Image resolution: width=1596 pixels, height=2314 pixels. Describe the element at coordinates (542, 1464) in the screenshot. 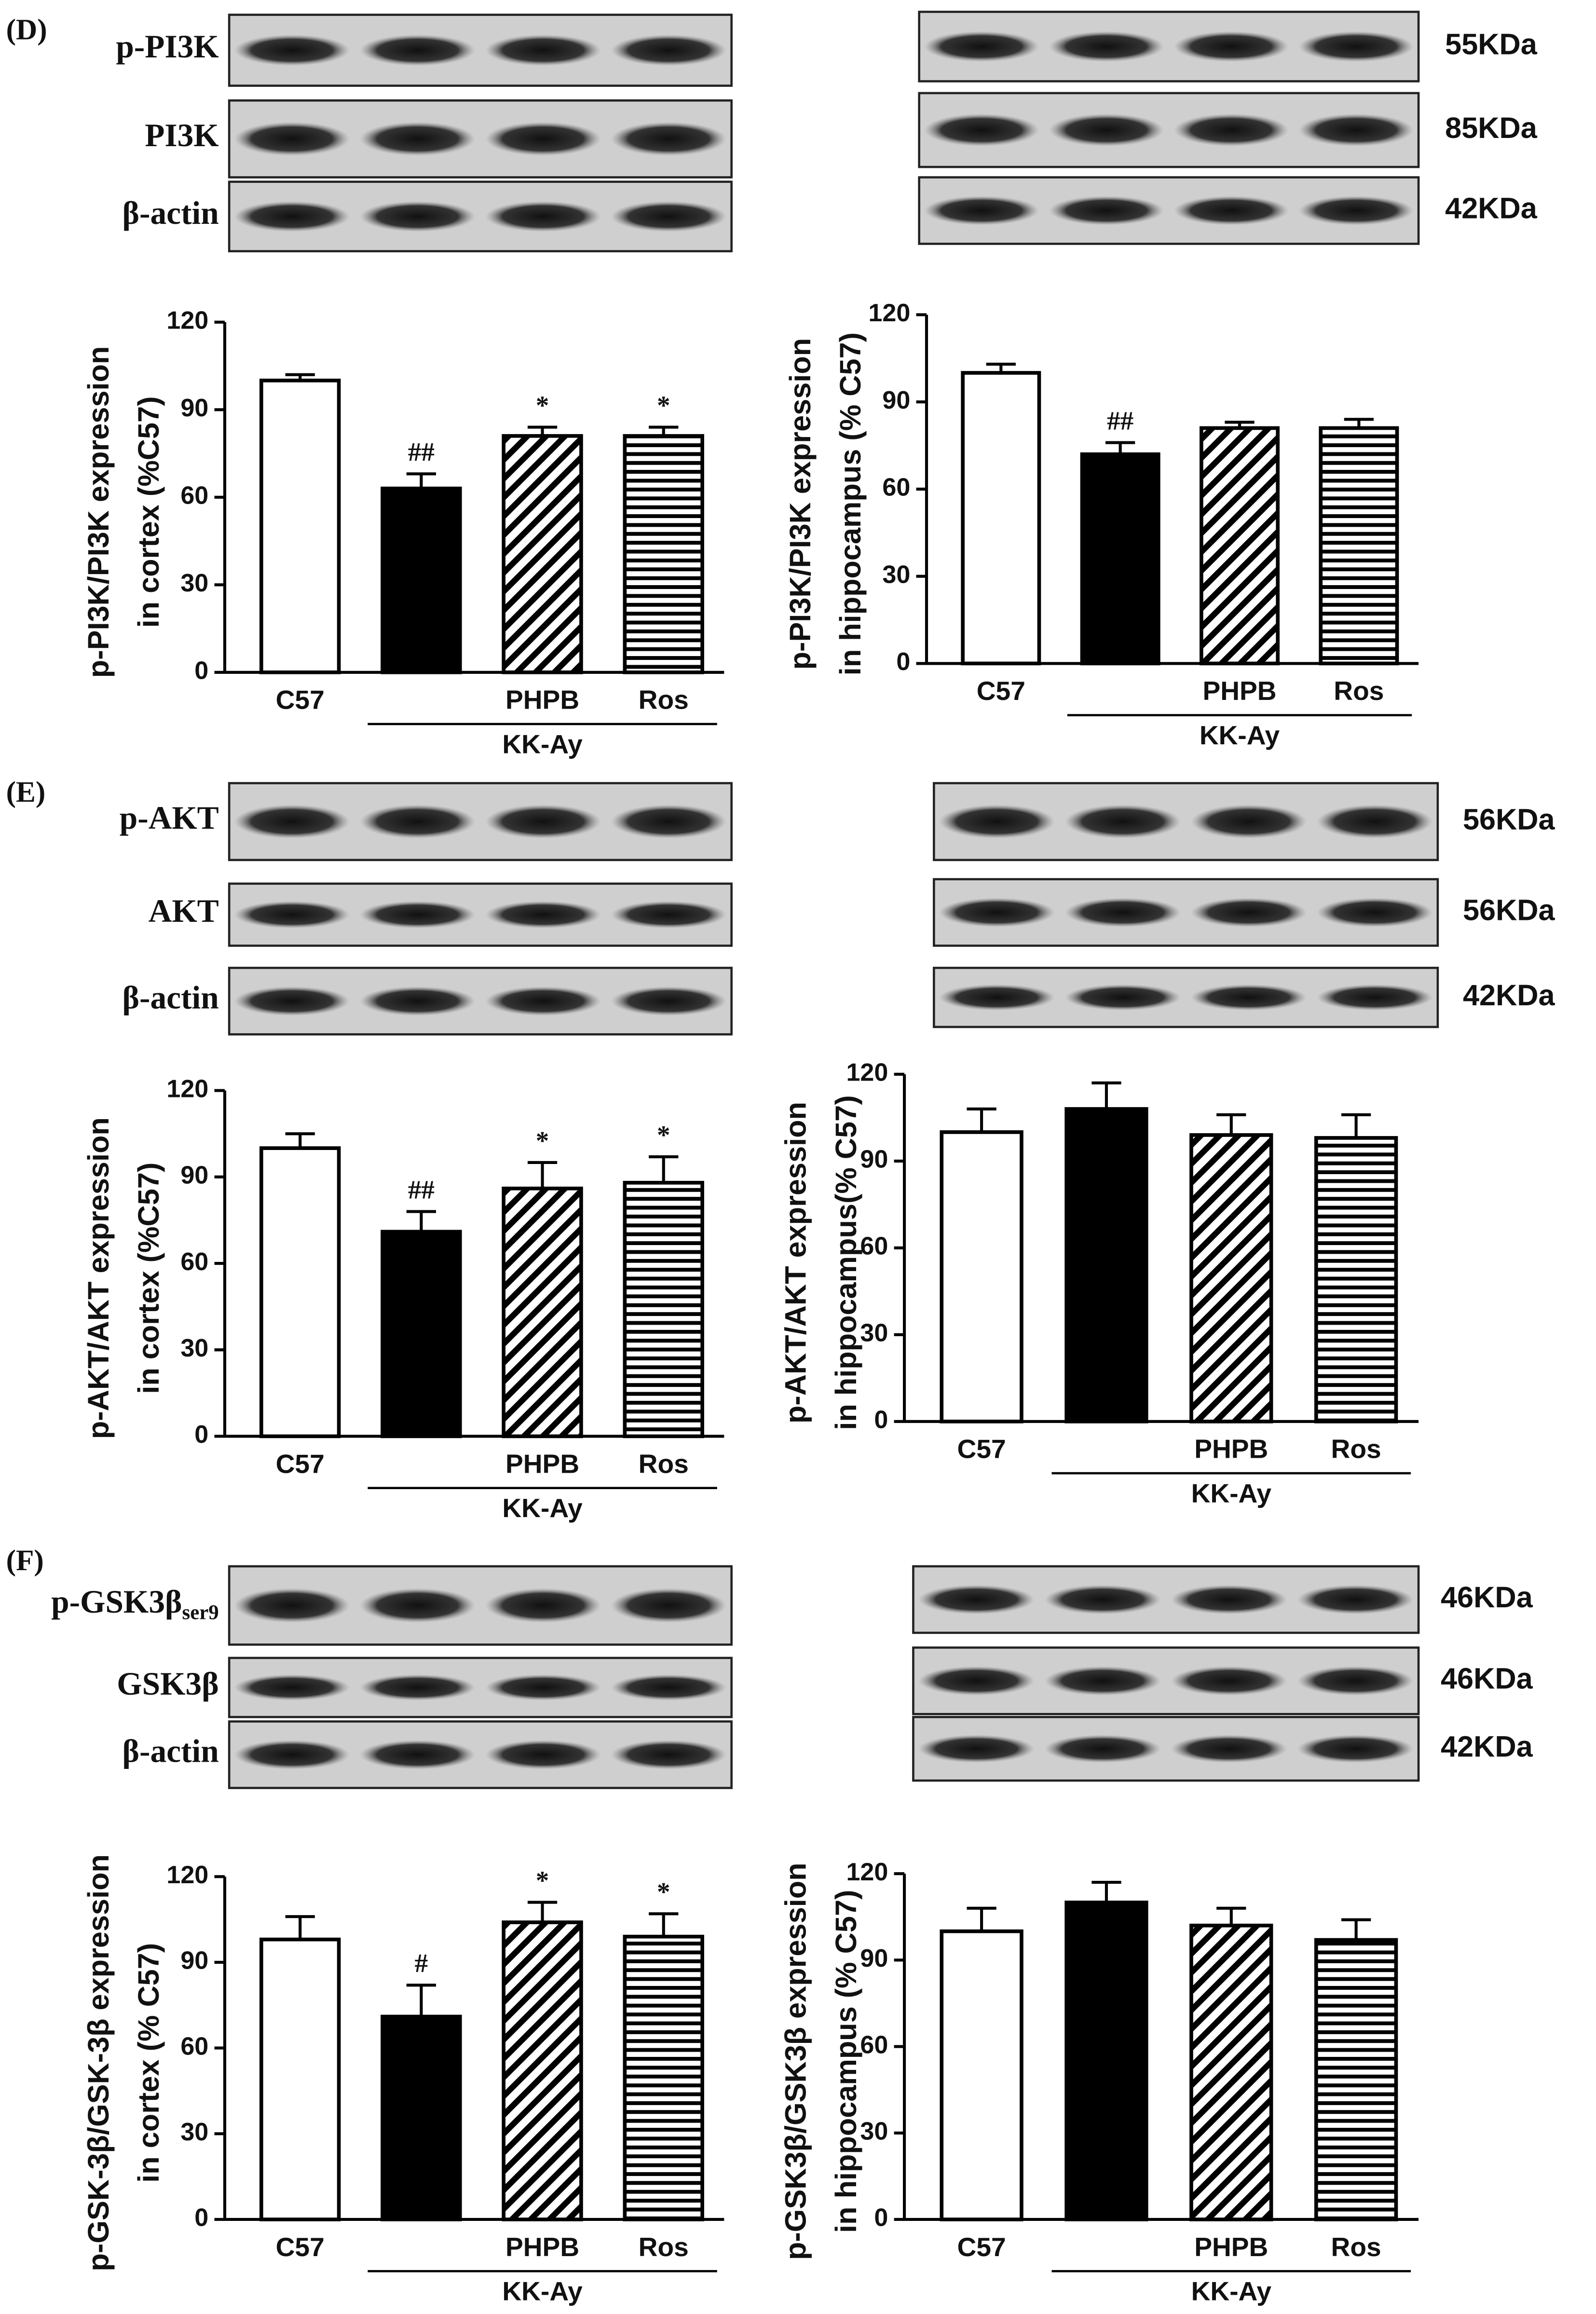

I see `x-tick-label: PHPB` at that location.